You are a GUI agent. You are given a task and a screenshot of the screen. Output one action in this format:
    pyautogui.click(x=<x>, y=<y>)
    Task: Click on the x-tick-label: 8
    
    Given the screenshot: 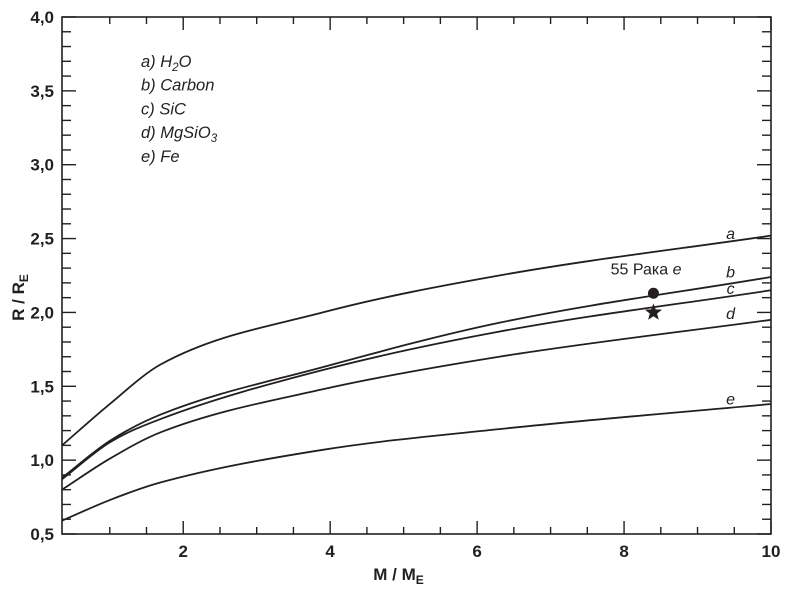 What is the action you would take?
    pyautogui.click(x=623, y=551)
    